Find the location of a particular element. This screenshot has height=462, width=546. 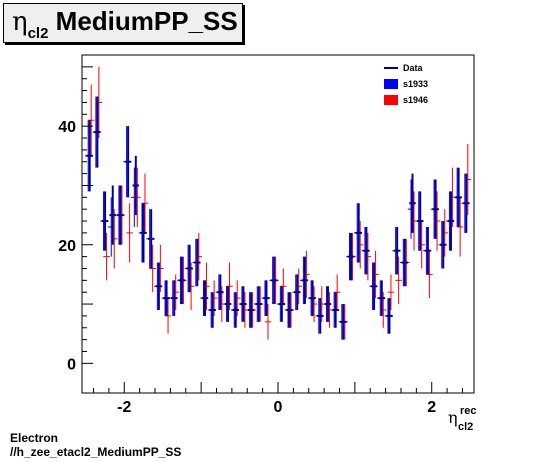

legend-label-data: Data is located at coordinates (413, 68).